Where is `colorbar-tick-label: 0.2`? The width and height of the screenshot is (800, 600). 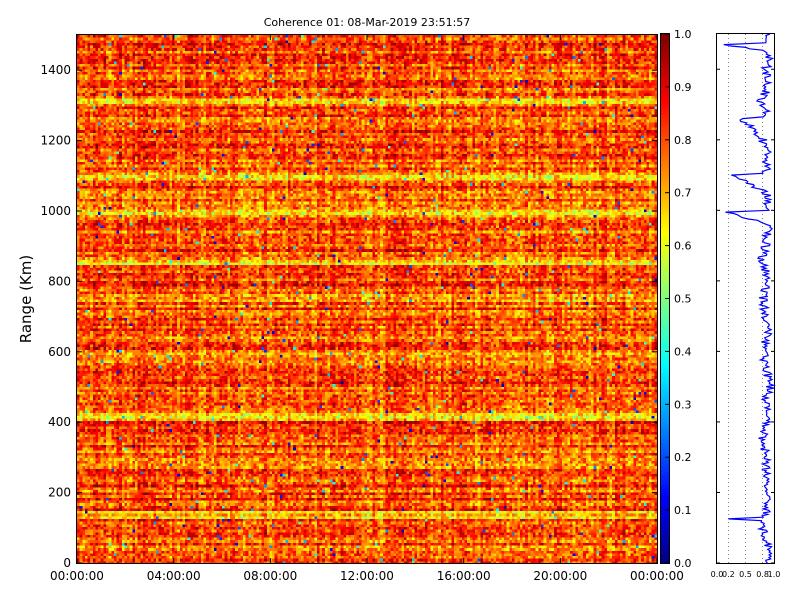
colorbar-tick-label: 0.2 is located at coordinates (683, 457).